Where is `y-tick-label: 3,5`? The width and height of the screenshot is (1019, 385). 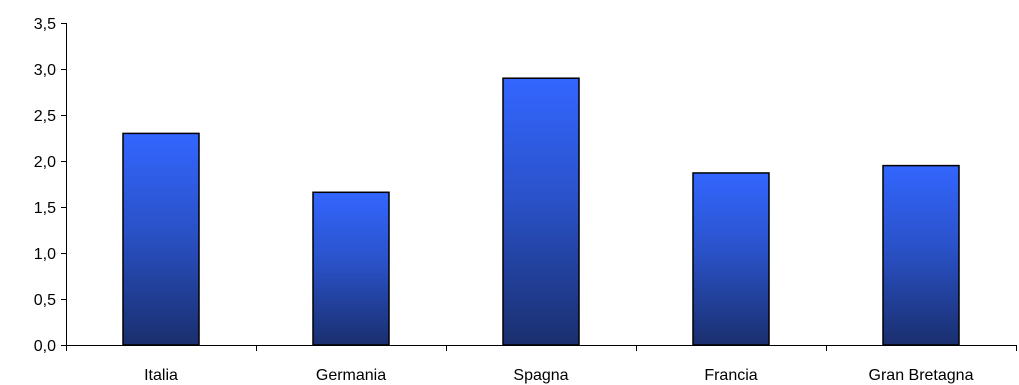 y-tick-label: 3,5 is located at coordinates (45, 24).